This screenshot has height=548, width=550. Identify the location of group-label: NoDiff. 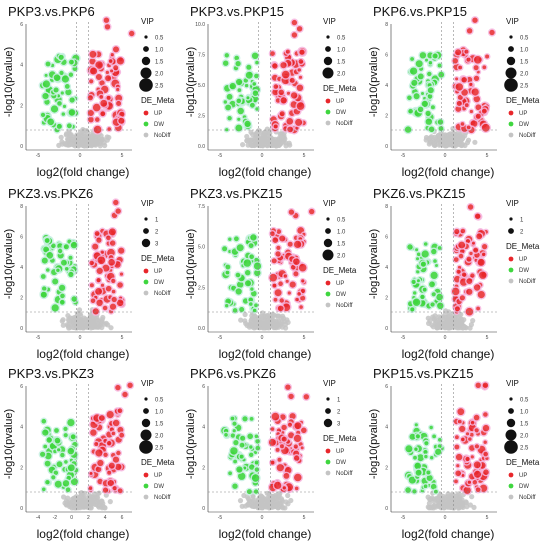
(162, 136).